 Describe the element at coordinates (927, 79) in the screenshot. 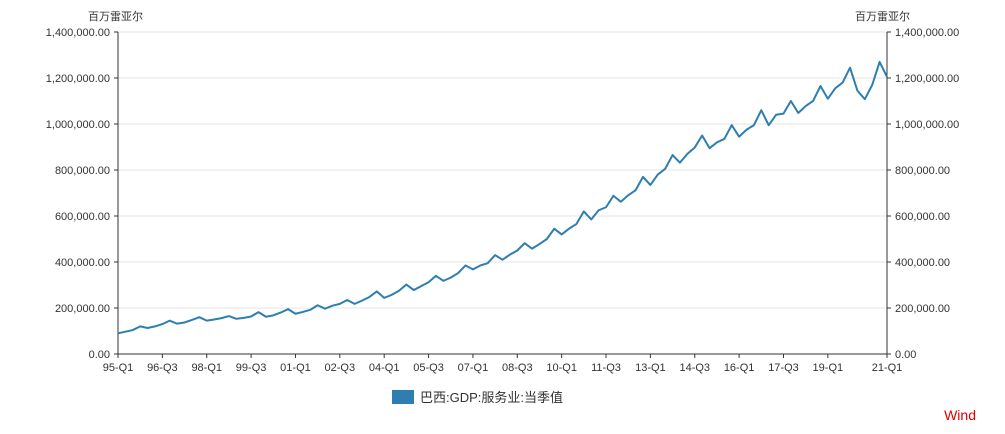

I see `y-tick-label-right: 1,200,000.00` at that location.